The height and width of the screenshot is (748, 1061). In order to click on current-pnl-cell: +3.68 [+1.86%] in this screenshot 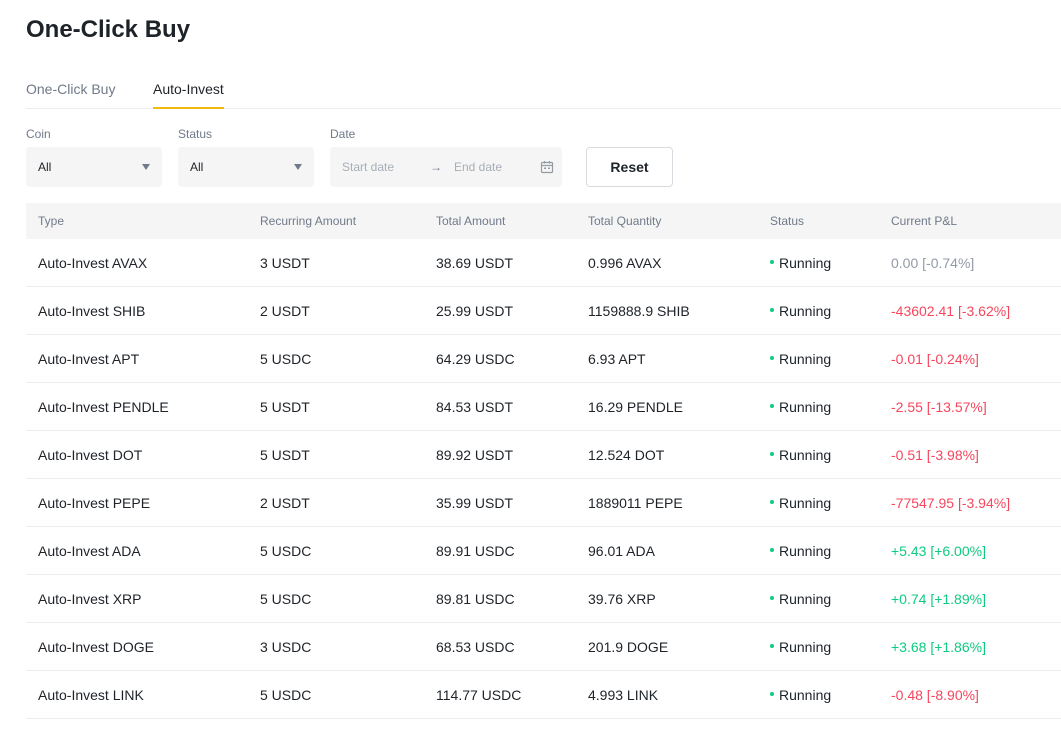, I will do `click(938, 647)`.